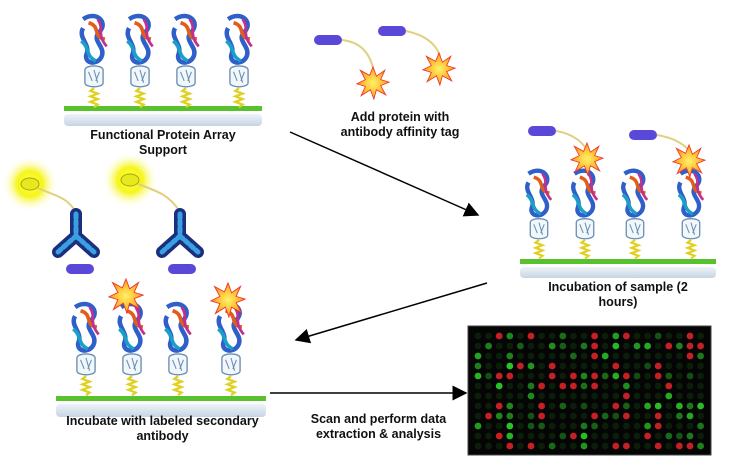  I want to click on arrow-icon, so click(384, 174).